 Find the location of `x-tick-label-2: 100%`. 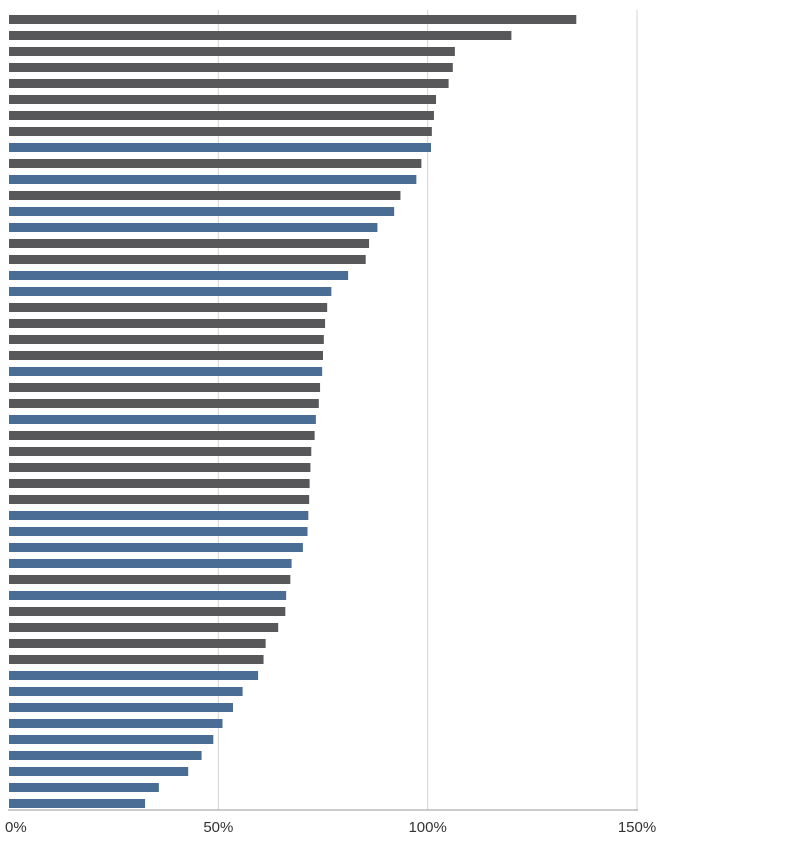

x-tick-label-2: 100% is located at coordinates (427, 827).